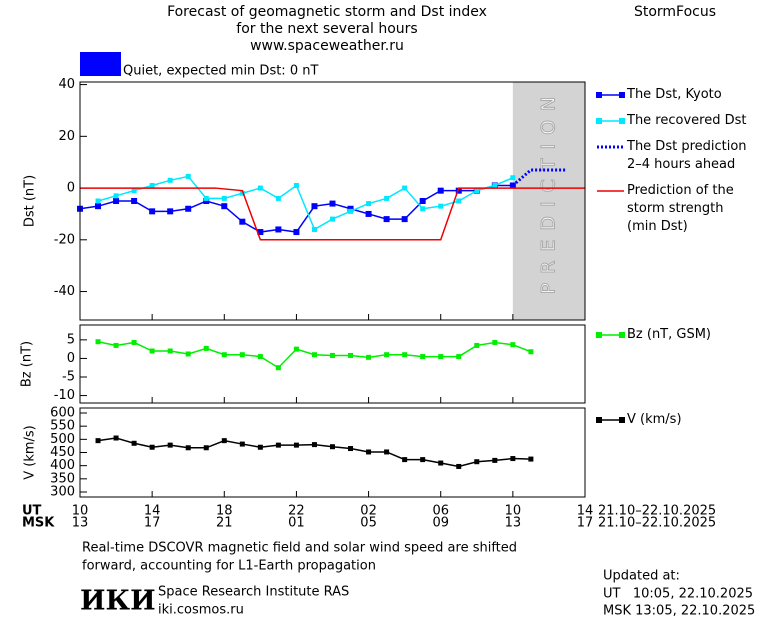 The height and width of the screenshot is (620, 760). Describe the element at coordinates (100, 64) in the screenshot. I see `status-swatch` at that location.